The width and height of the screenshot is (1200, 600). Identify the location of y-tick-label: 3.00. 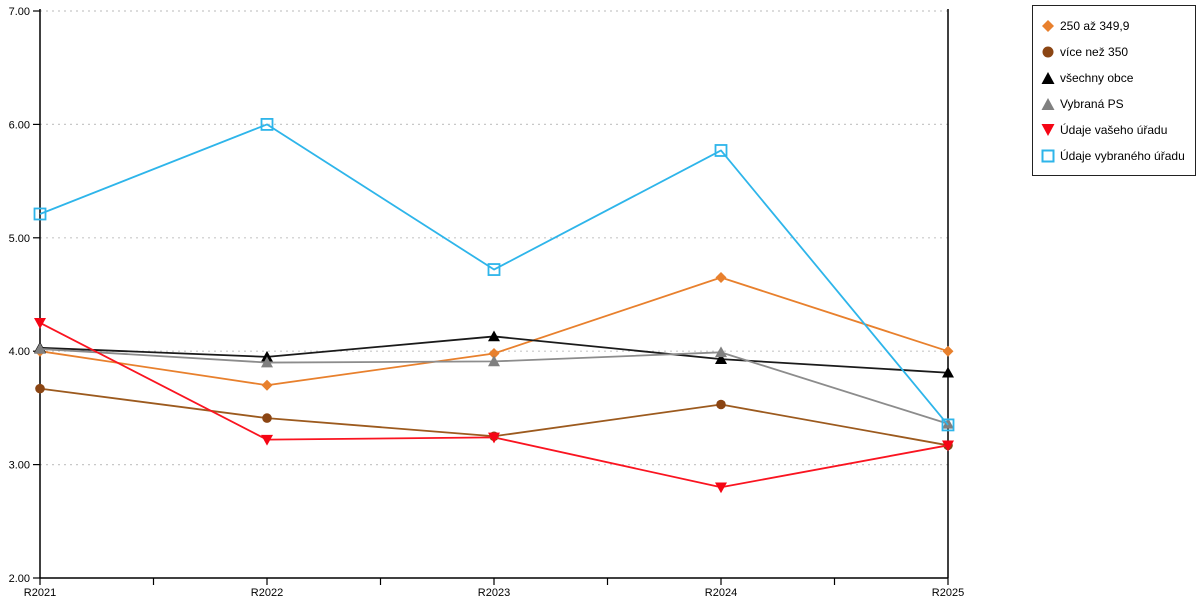
(19, 466).